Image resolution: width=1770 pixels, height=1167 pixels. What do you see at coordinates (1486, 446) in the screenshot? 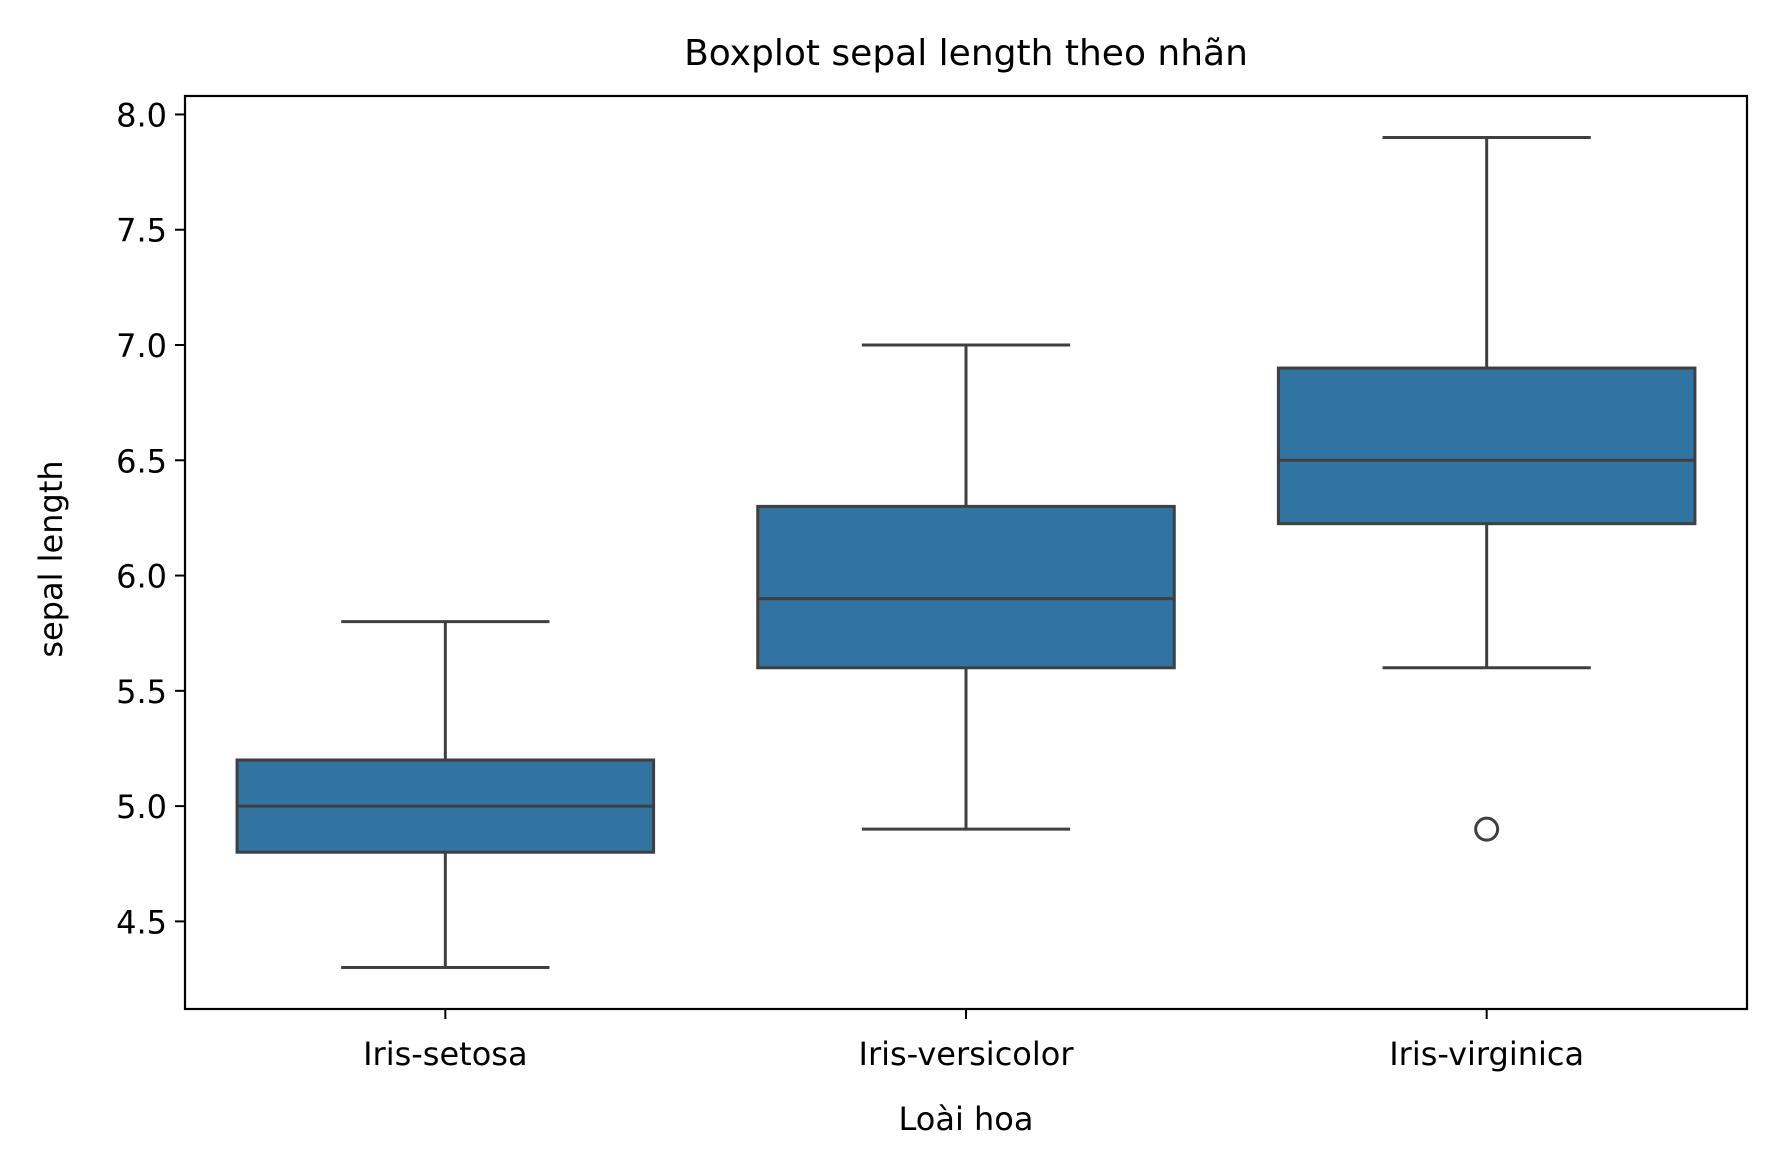
I see `box-iris-virginica` at bounding box center [1486, 446].